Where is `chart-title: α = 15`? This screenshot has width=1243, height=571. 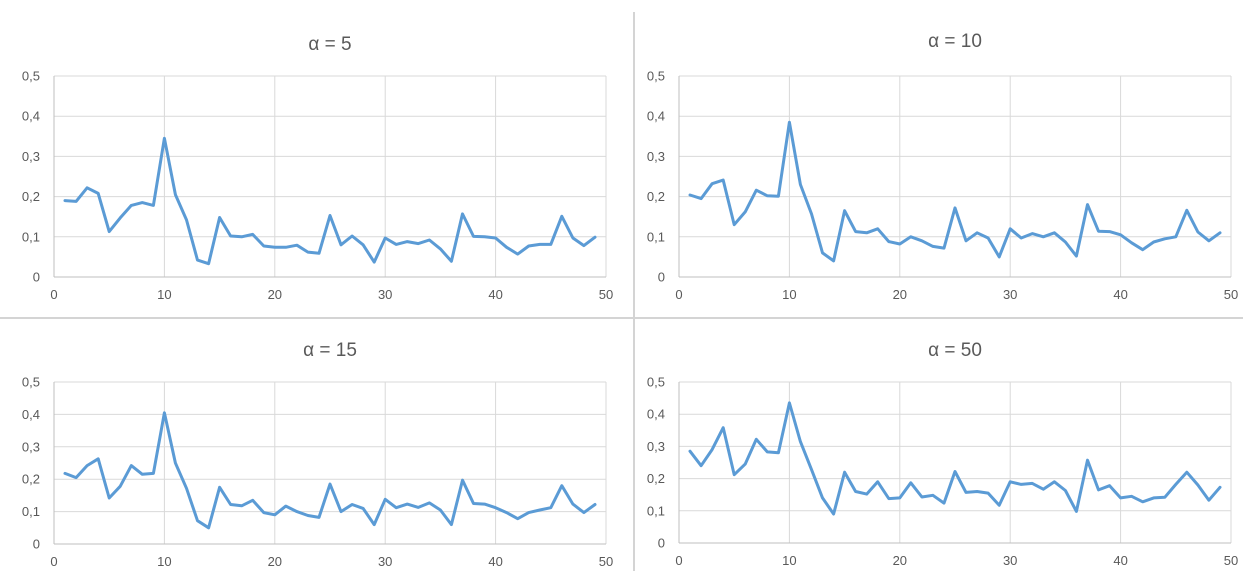 chart-title: α = 15 is located at coordinates (330, 350).